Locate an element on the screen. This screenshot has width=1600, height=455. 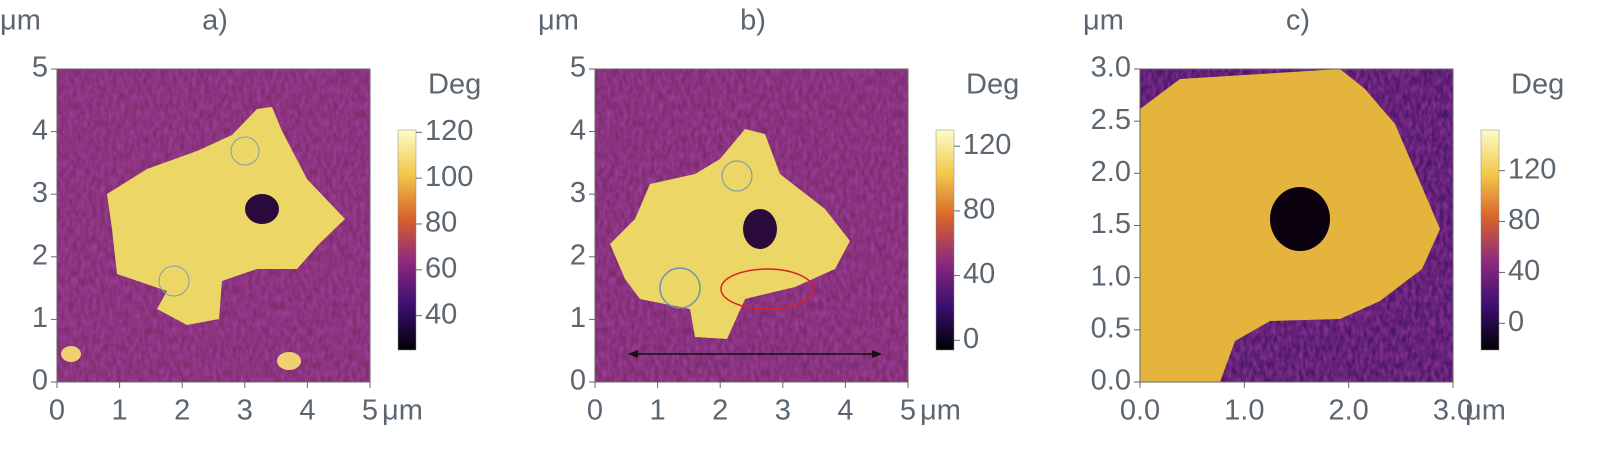
panel-title: c) is located at coordinates (1298, 21).